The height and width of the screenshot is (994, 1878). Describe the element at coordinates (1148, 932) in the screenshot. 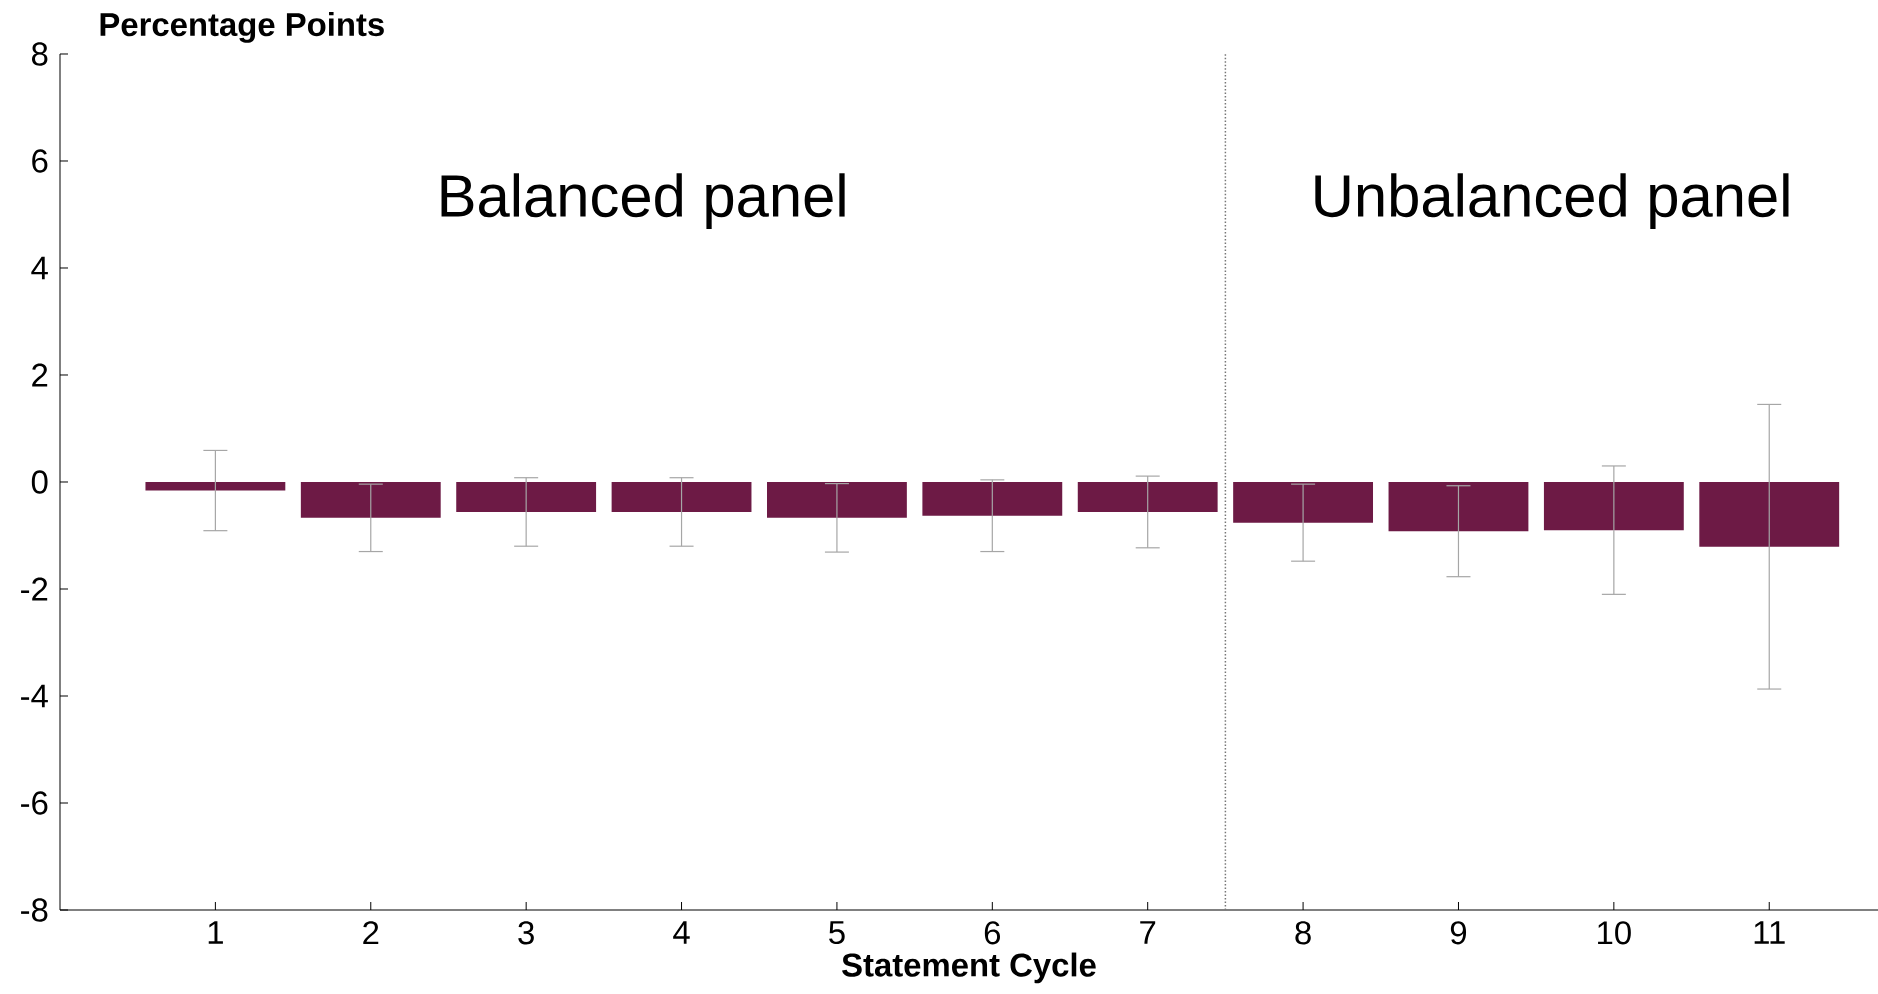

I see `x-tick-label: 7` at that location.